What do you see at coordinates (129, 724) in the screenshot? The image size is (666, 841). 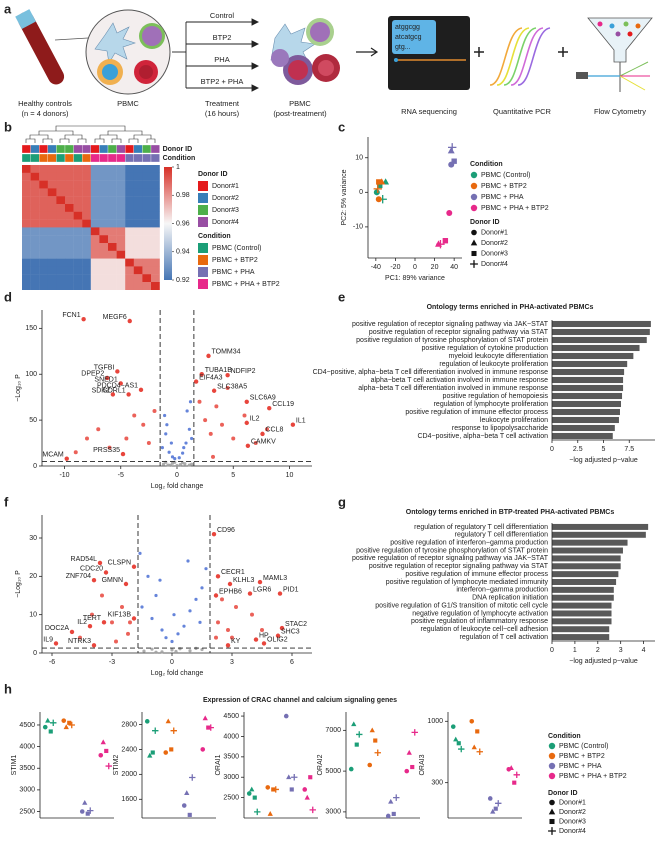 I see `y-tick-label: 2800` at bounding box center [129, 724].